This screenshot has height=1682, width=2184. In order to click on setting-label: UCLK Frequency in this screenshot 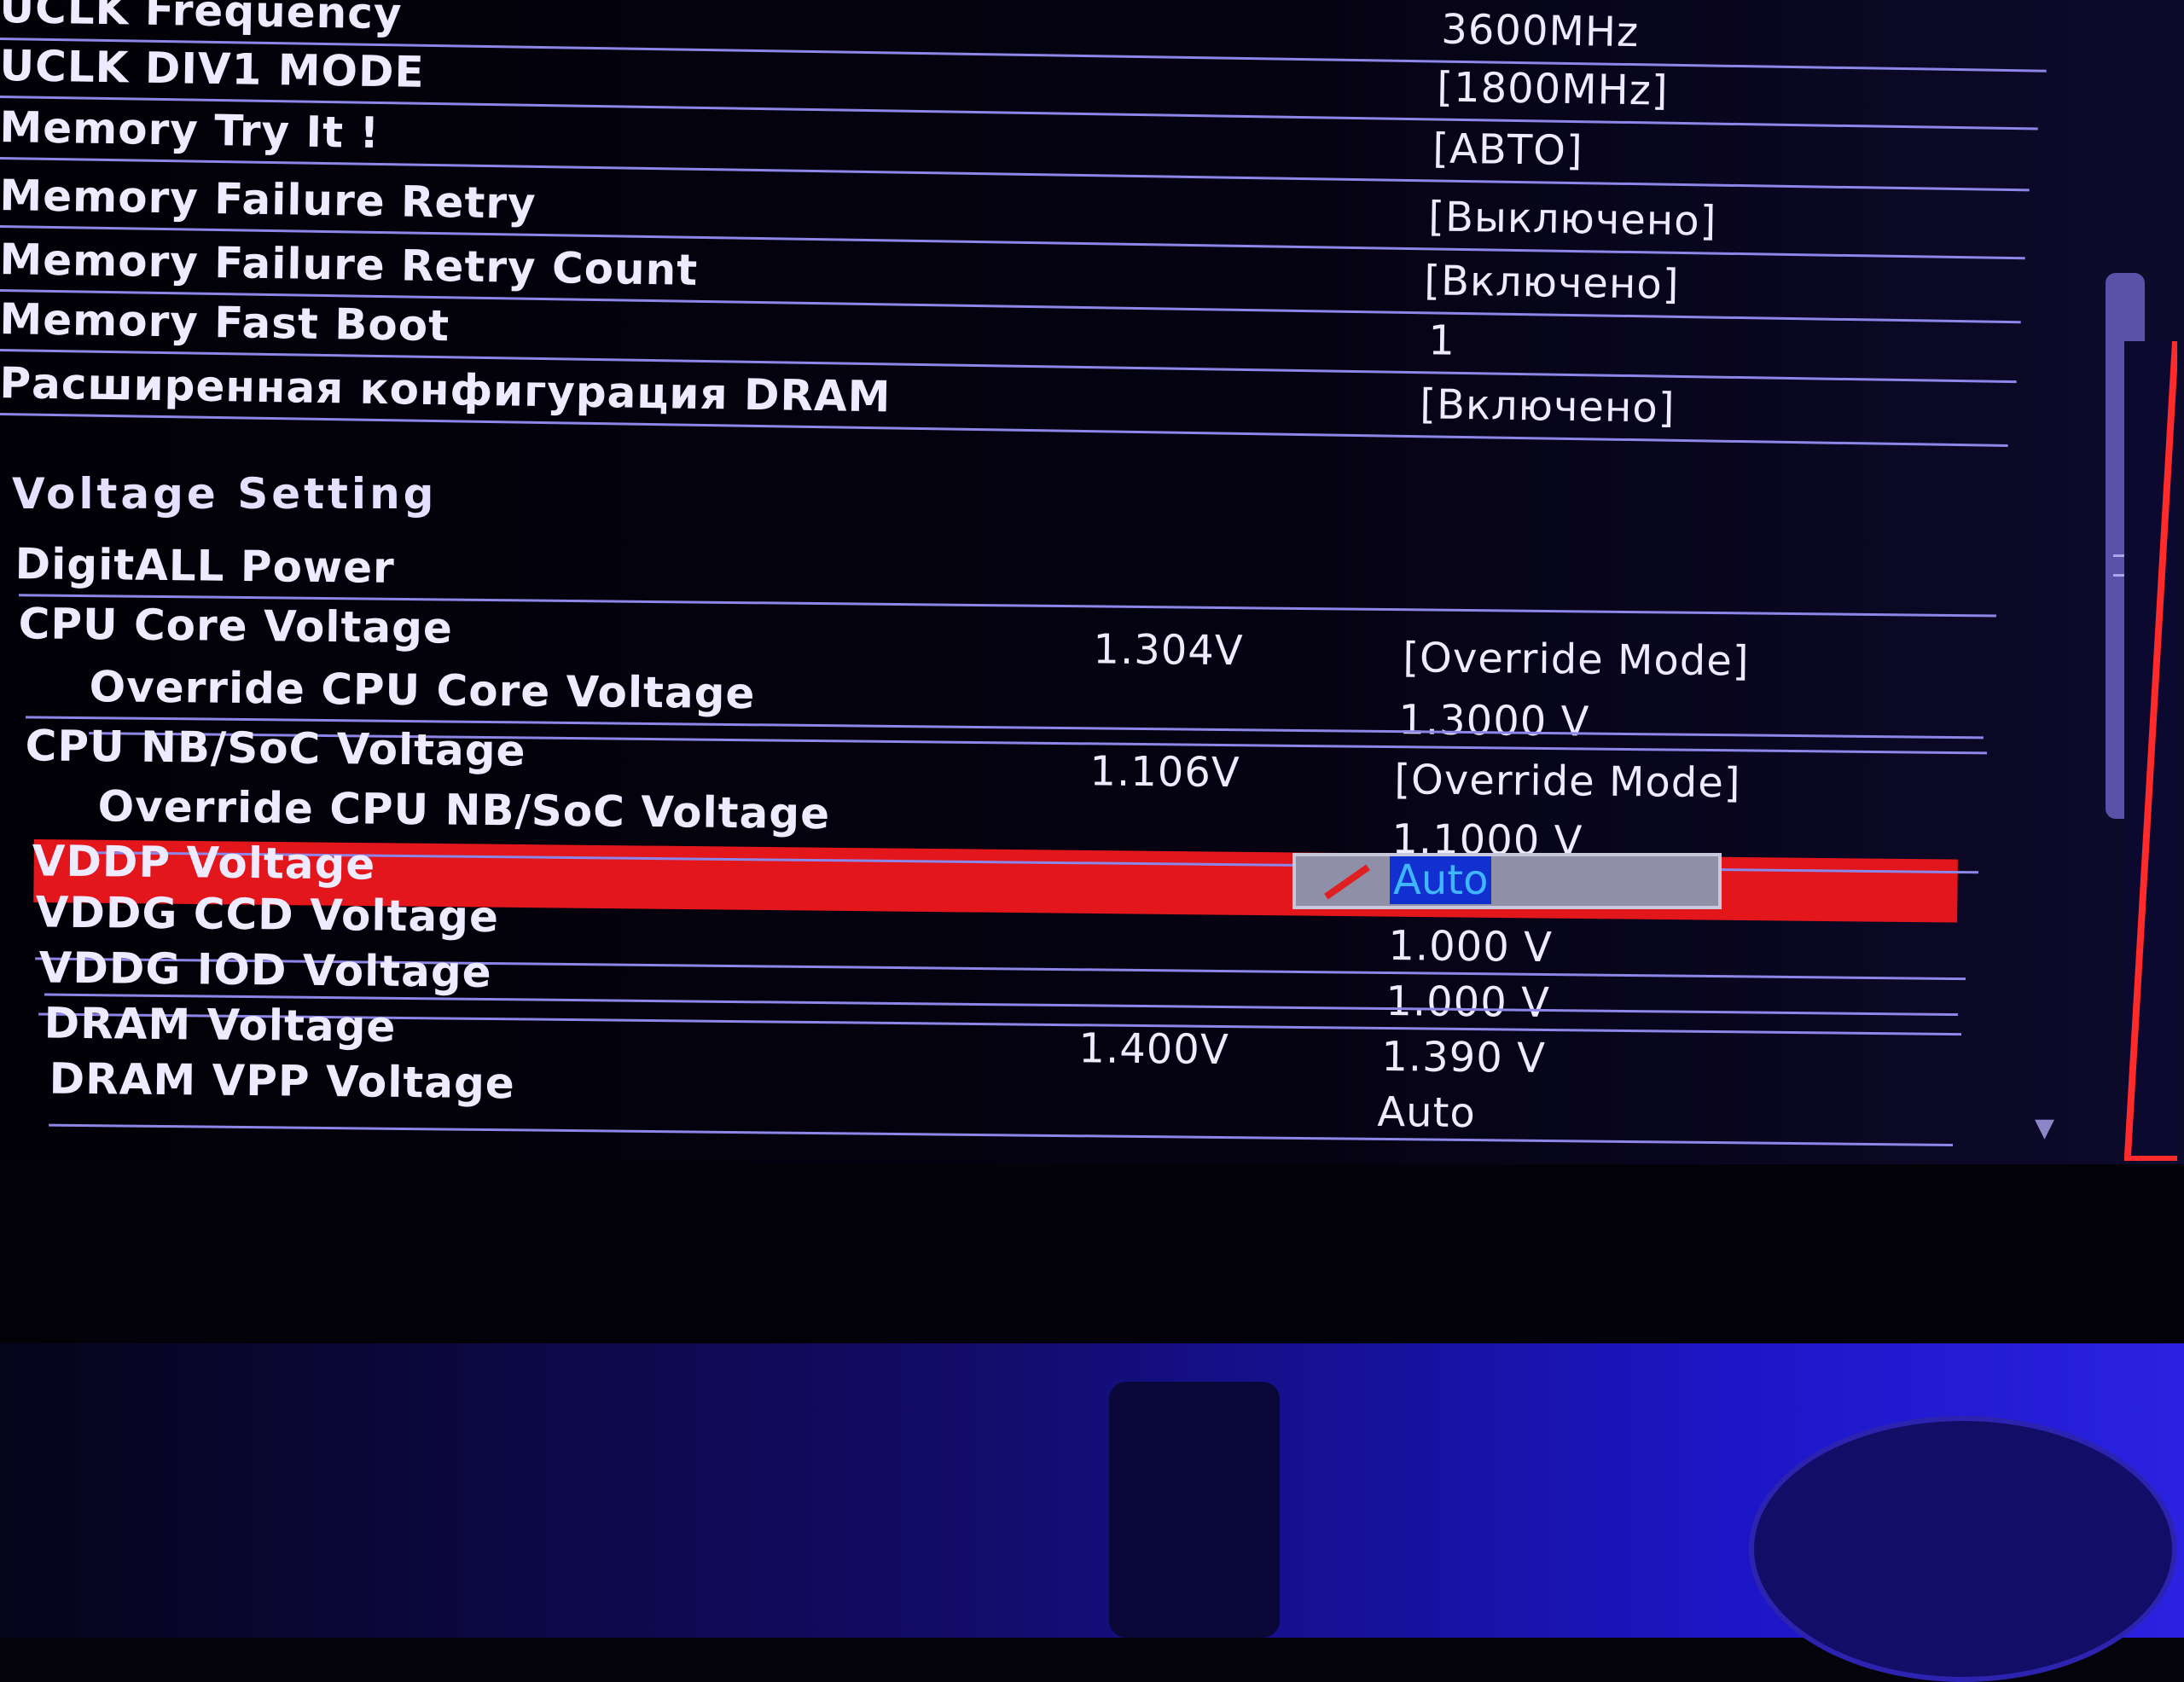, I will do `click(202, 19)`.